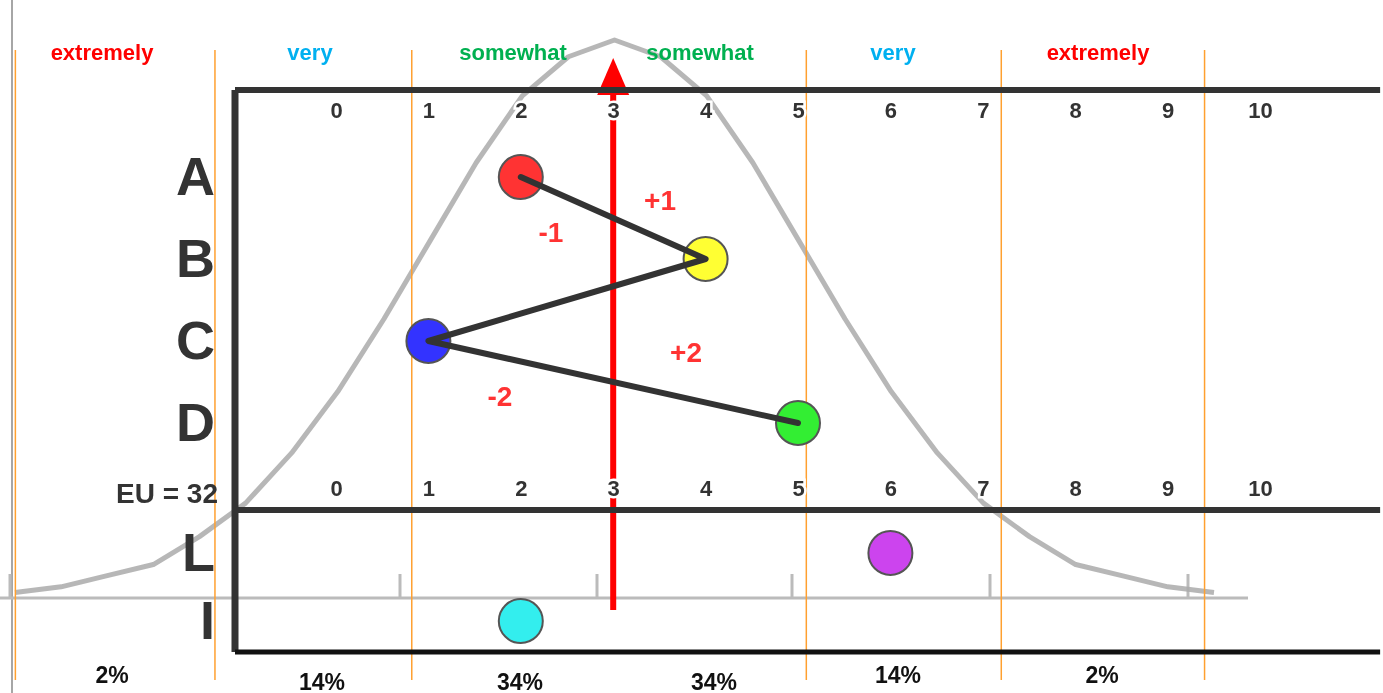  Describe the element at coordinates (195, 421) in the screenshot. I see `y-tick-label: D` at that location.